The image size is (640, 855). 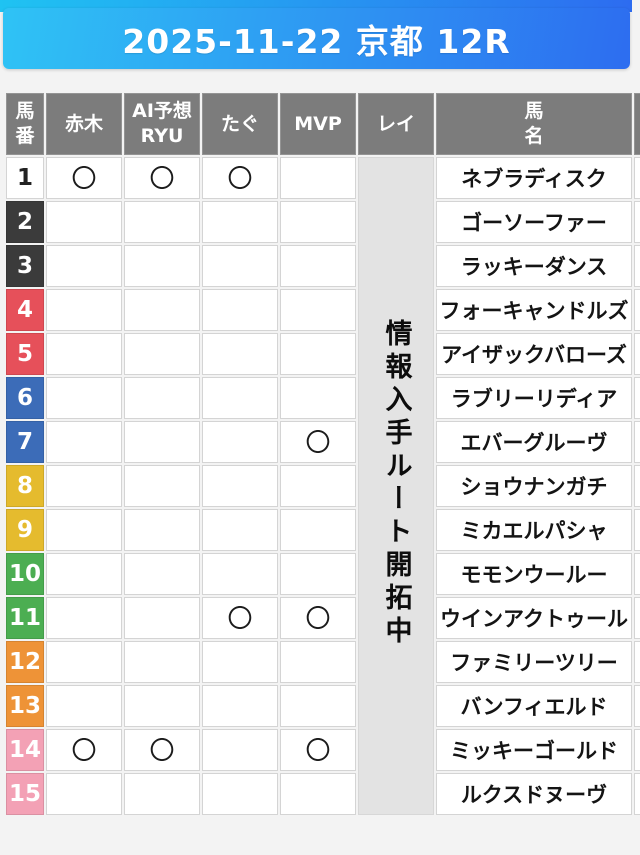 I want to click on horse-name-cell: ラッキーダンス, so click(x=534, y=266).